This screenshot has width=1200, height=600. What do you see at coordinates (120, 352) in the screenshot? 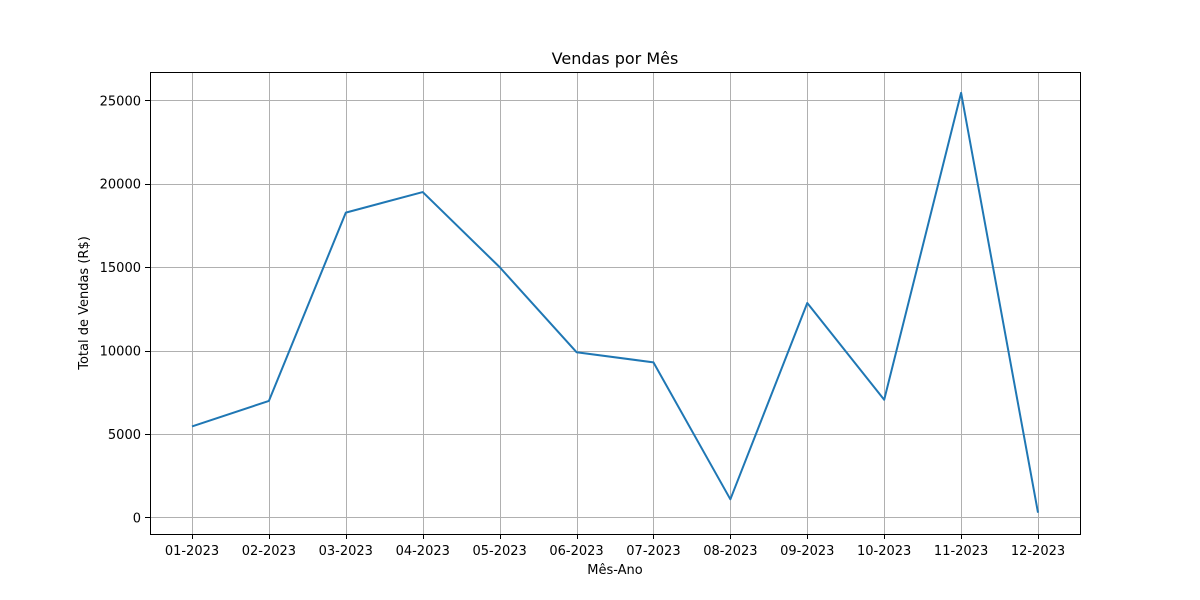
I see `y-tick-label: 10000` at bounding box center [120, 352].